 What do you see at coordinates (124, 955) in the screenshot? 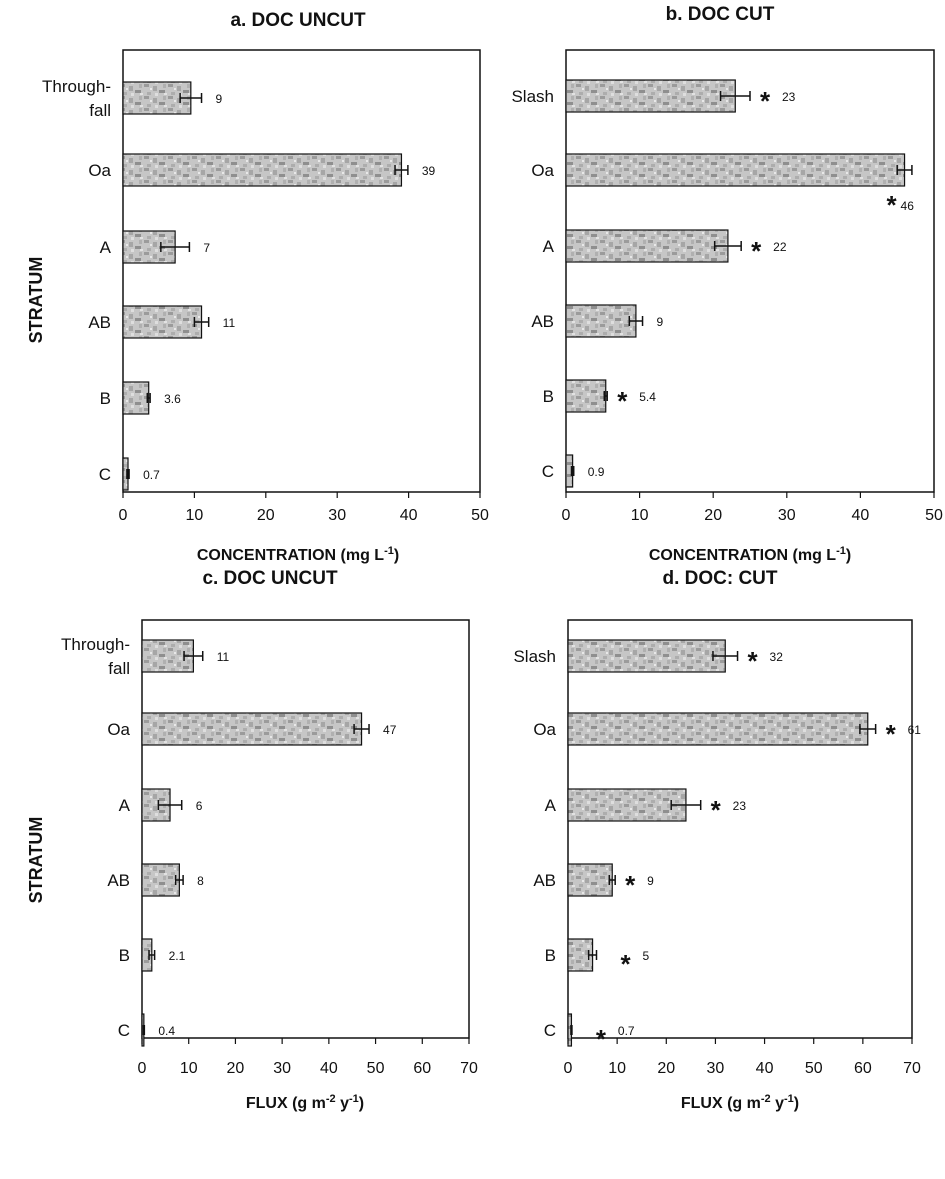
I see `panel-c-category-label: B` at bounding box center [124, 955].